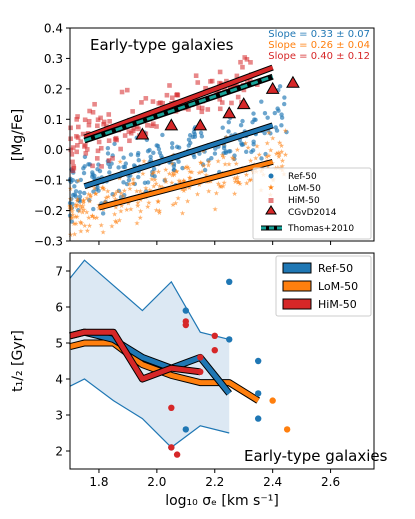 The image size is (415, 519). What do you see at coordinates (186, 310) in the screenshot?
I see `outlier-ref50` at bounding box center [186, 310].